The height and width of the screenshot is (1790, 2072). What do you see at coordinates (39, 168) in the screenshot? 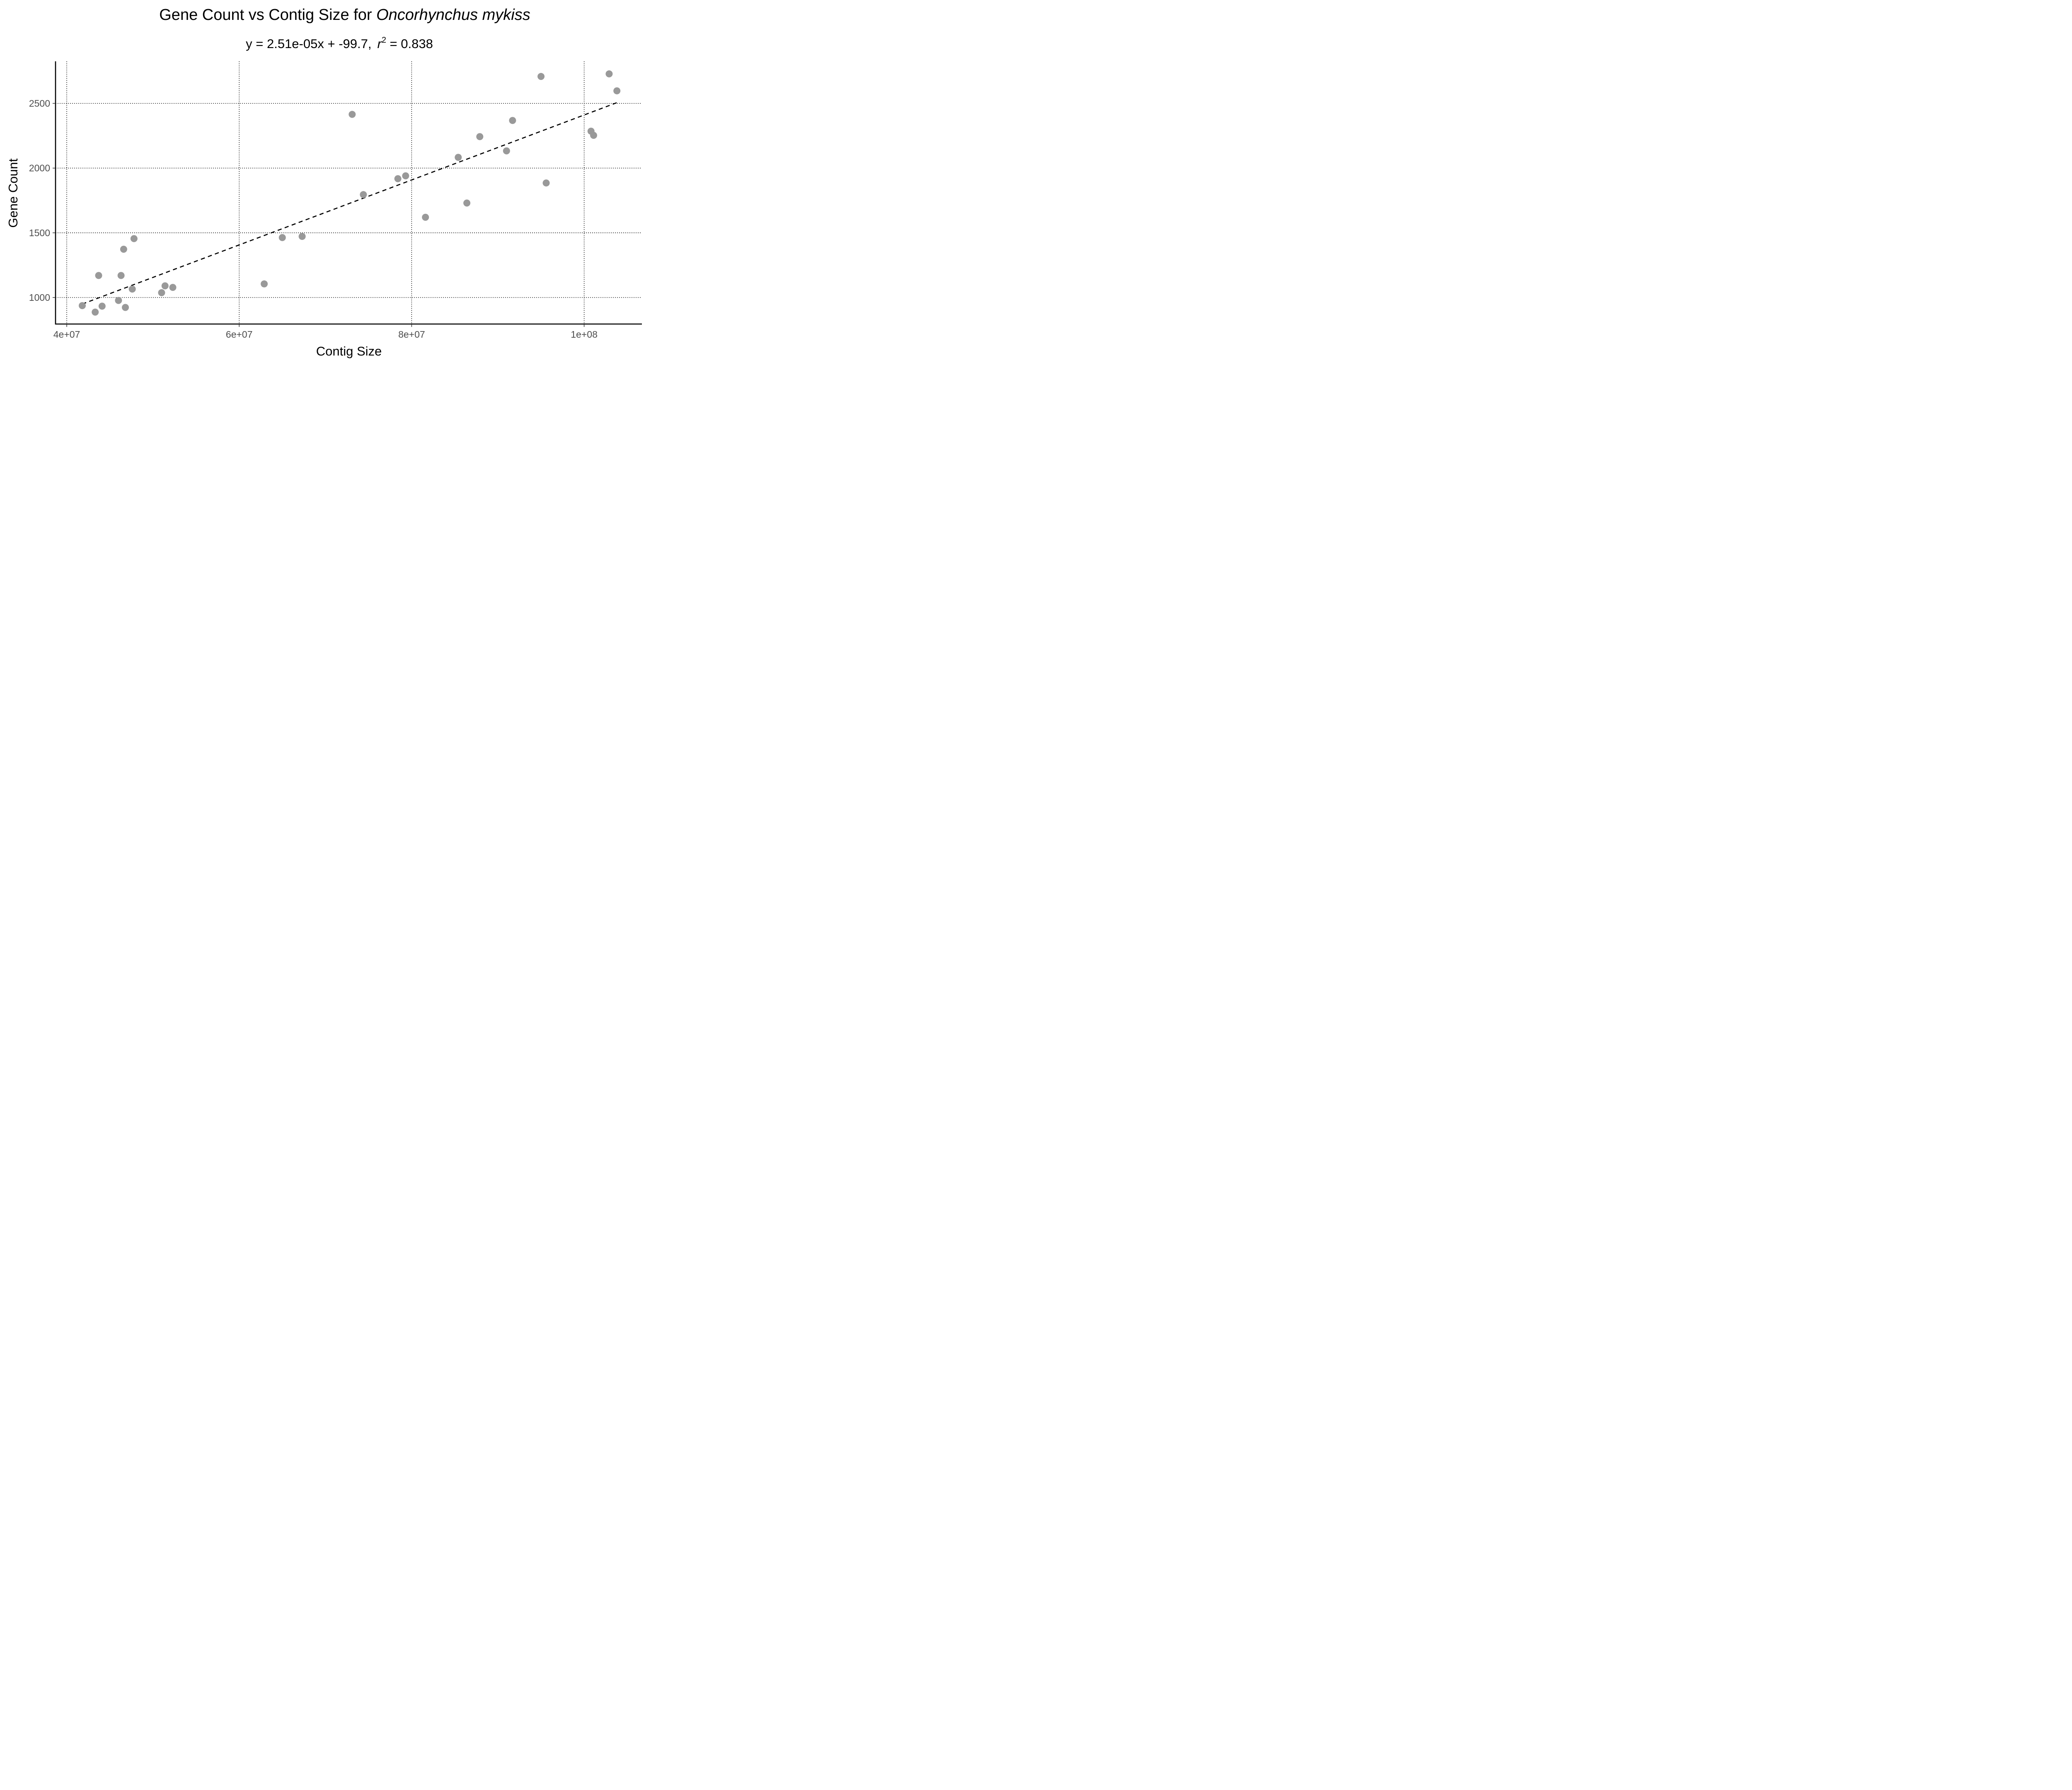
I see `y-tick-label: 2000` at bounding box center [39, 168].